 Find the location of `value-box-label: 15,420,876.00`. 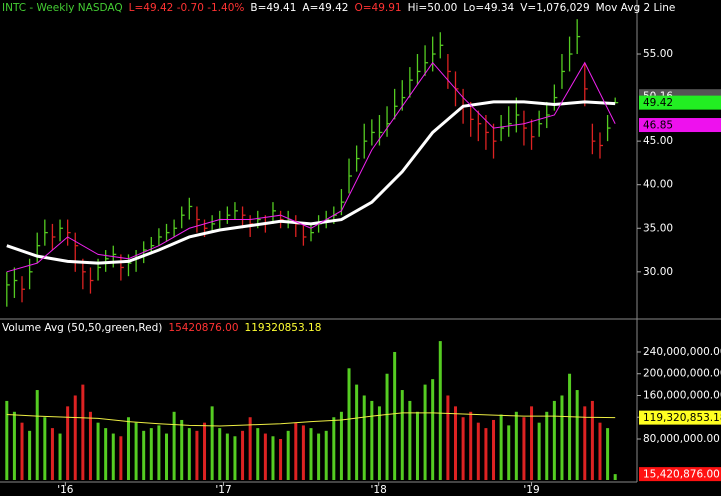

value-box-label: 15,420,876.00 is located at coordinates (681, 475).